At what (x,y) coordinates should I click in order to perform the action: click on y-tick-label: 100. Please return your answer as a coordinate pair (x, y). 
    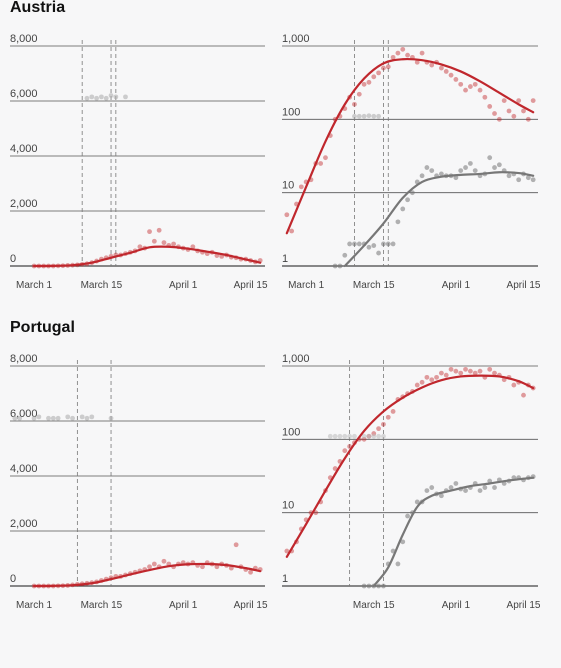
    Looking at the image, I should click on (291, 432).